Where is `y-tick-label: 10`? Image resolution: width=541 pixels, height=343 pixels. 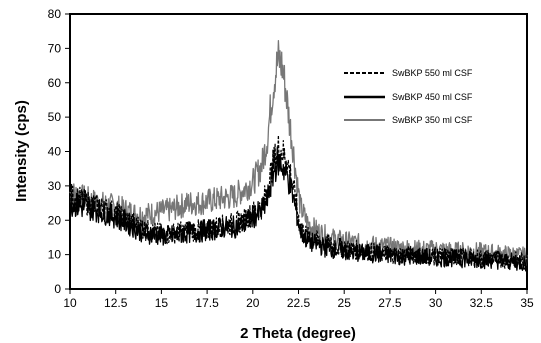 y-tick-label: 10 is located at coordinates (55, 255).